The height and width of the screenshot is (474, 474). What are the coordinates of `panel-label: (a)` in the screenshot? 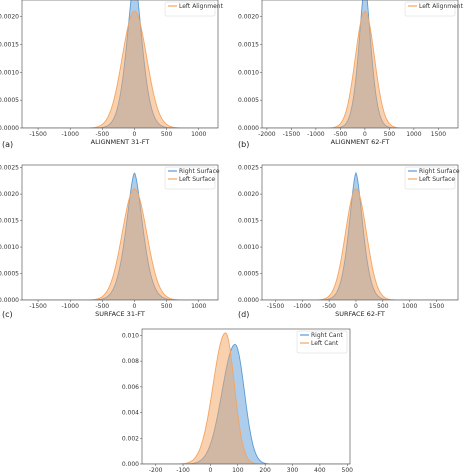 It's located at (7, 144).